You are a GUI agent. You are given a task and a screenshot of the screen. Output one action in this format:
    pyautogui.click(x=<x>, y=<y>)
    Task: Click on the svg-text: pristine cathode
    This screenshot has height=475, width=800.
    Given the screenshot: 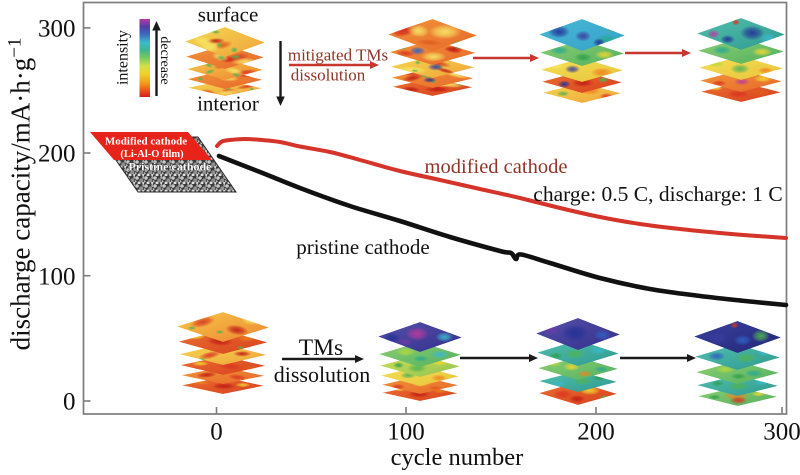 What is the action you would take?
    pyautogui.click(x=363, y=247)
    